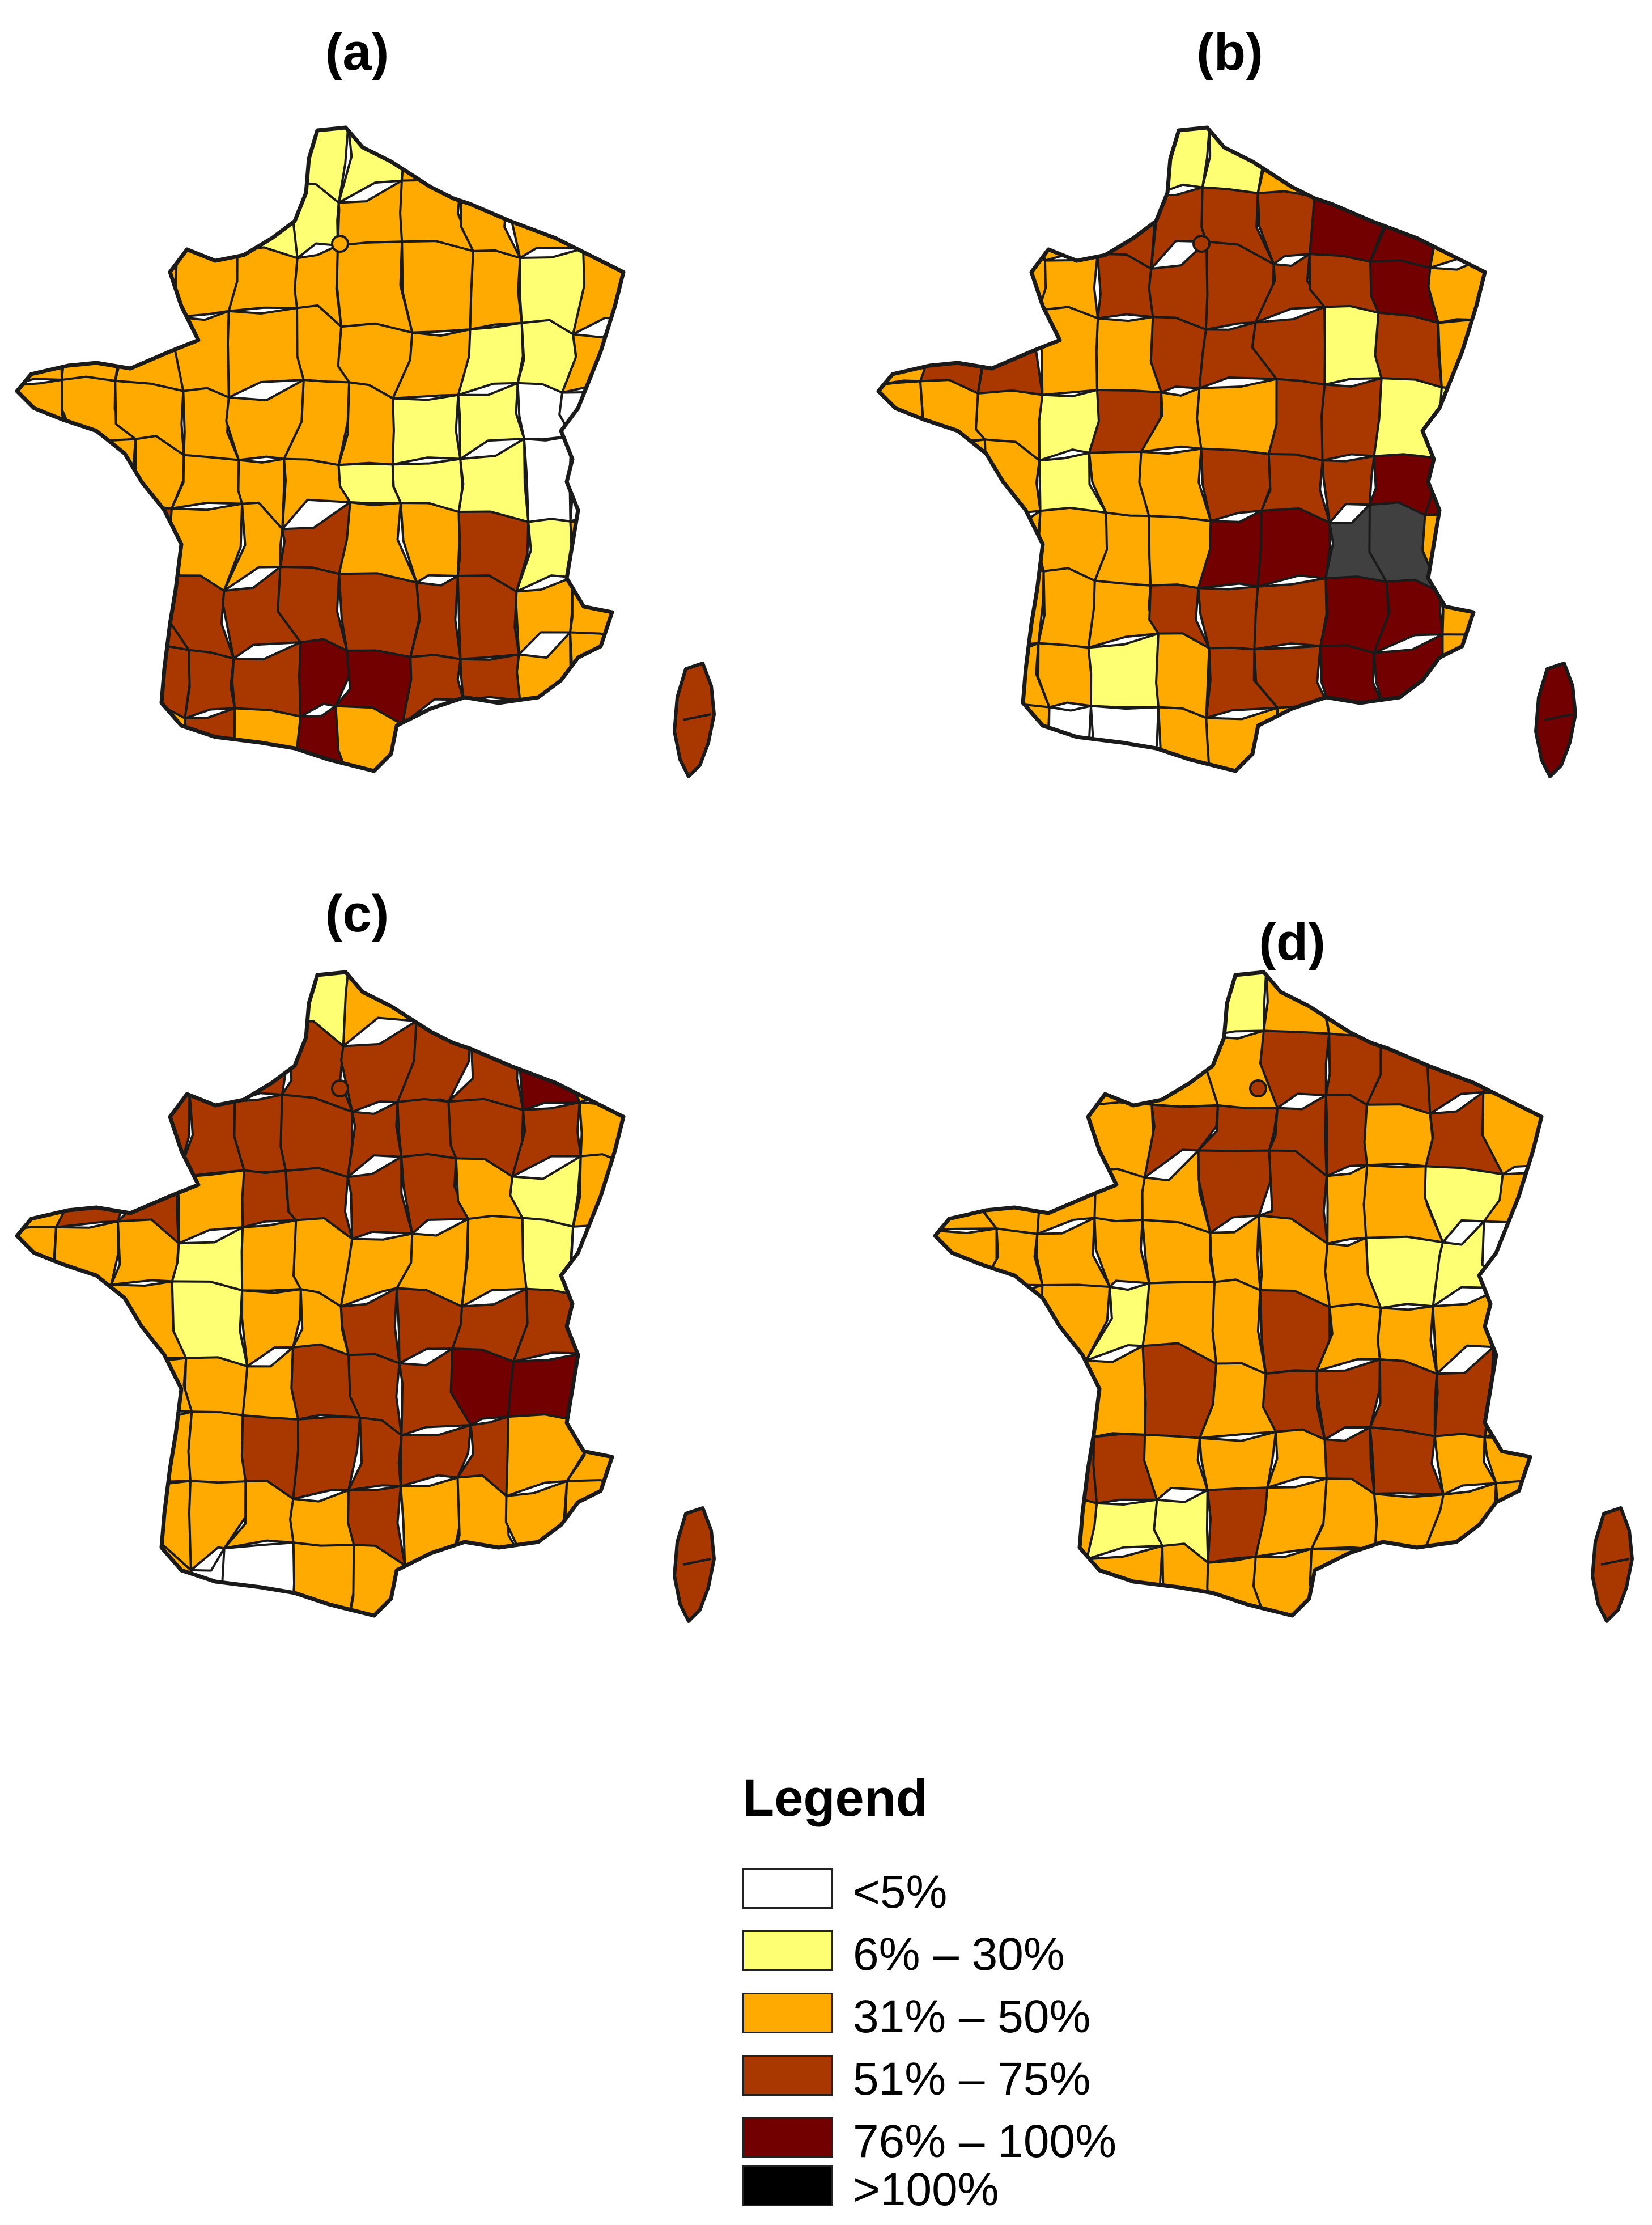  I want to click on map-d, so click(1283, 1296).